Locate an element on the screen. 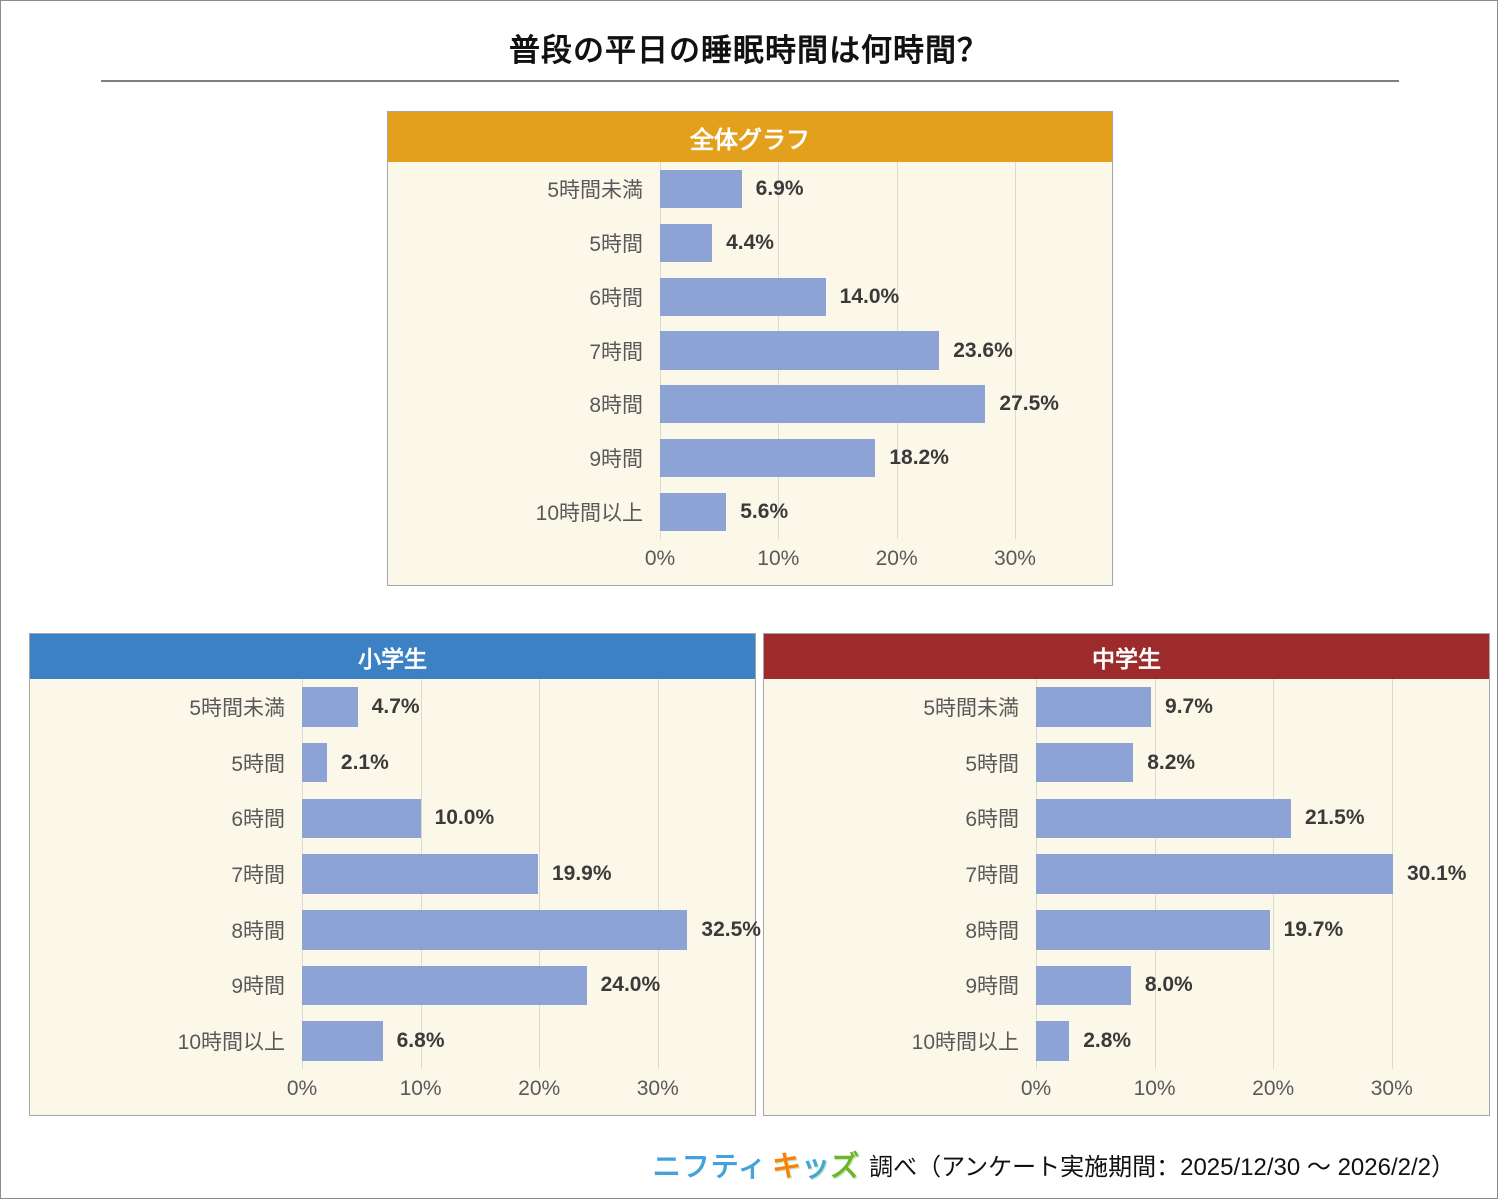 Image resolution: width=1498 pixels, height=1199 pixels. bar-row: 6時間 14.0% is located at coordinates (750, 297).